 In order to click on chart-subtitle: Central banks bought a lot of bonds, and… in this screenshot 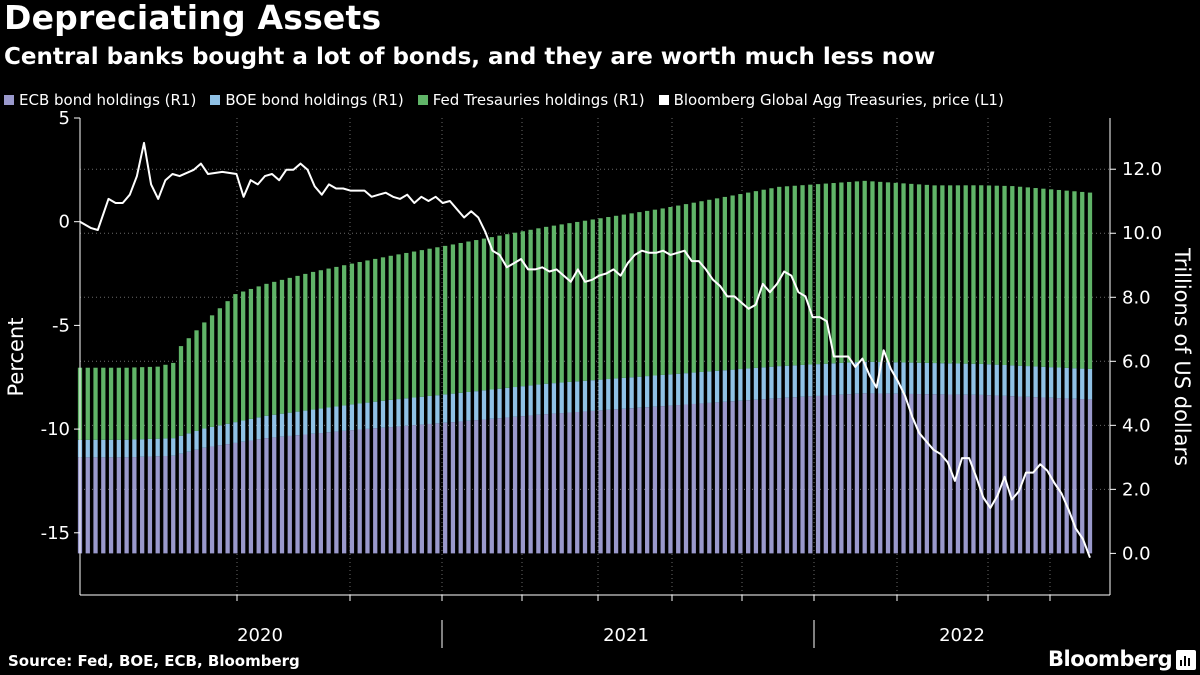, I will do `click(470, 57)`.